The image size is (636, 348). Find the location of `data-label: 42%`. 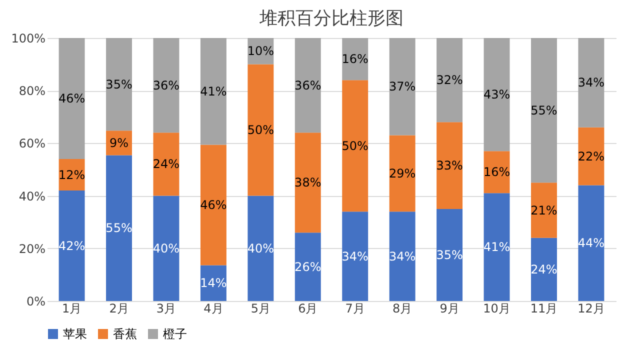

data-label: 42% is located at coordinates (72, 245).